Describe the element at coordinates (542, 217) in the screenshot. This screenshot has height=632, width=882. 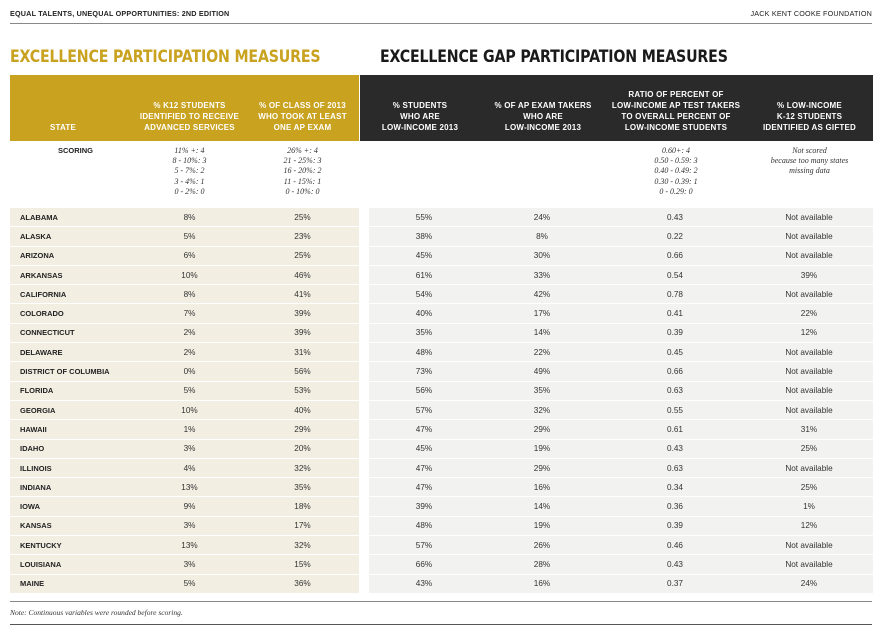
I see `cell-low-income-ap: 24%` at that location.